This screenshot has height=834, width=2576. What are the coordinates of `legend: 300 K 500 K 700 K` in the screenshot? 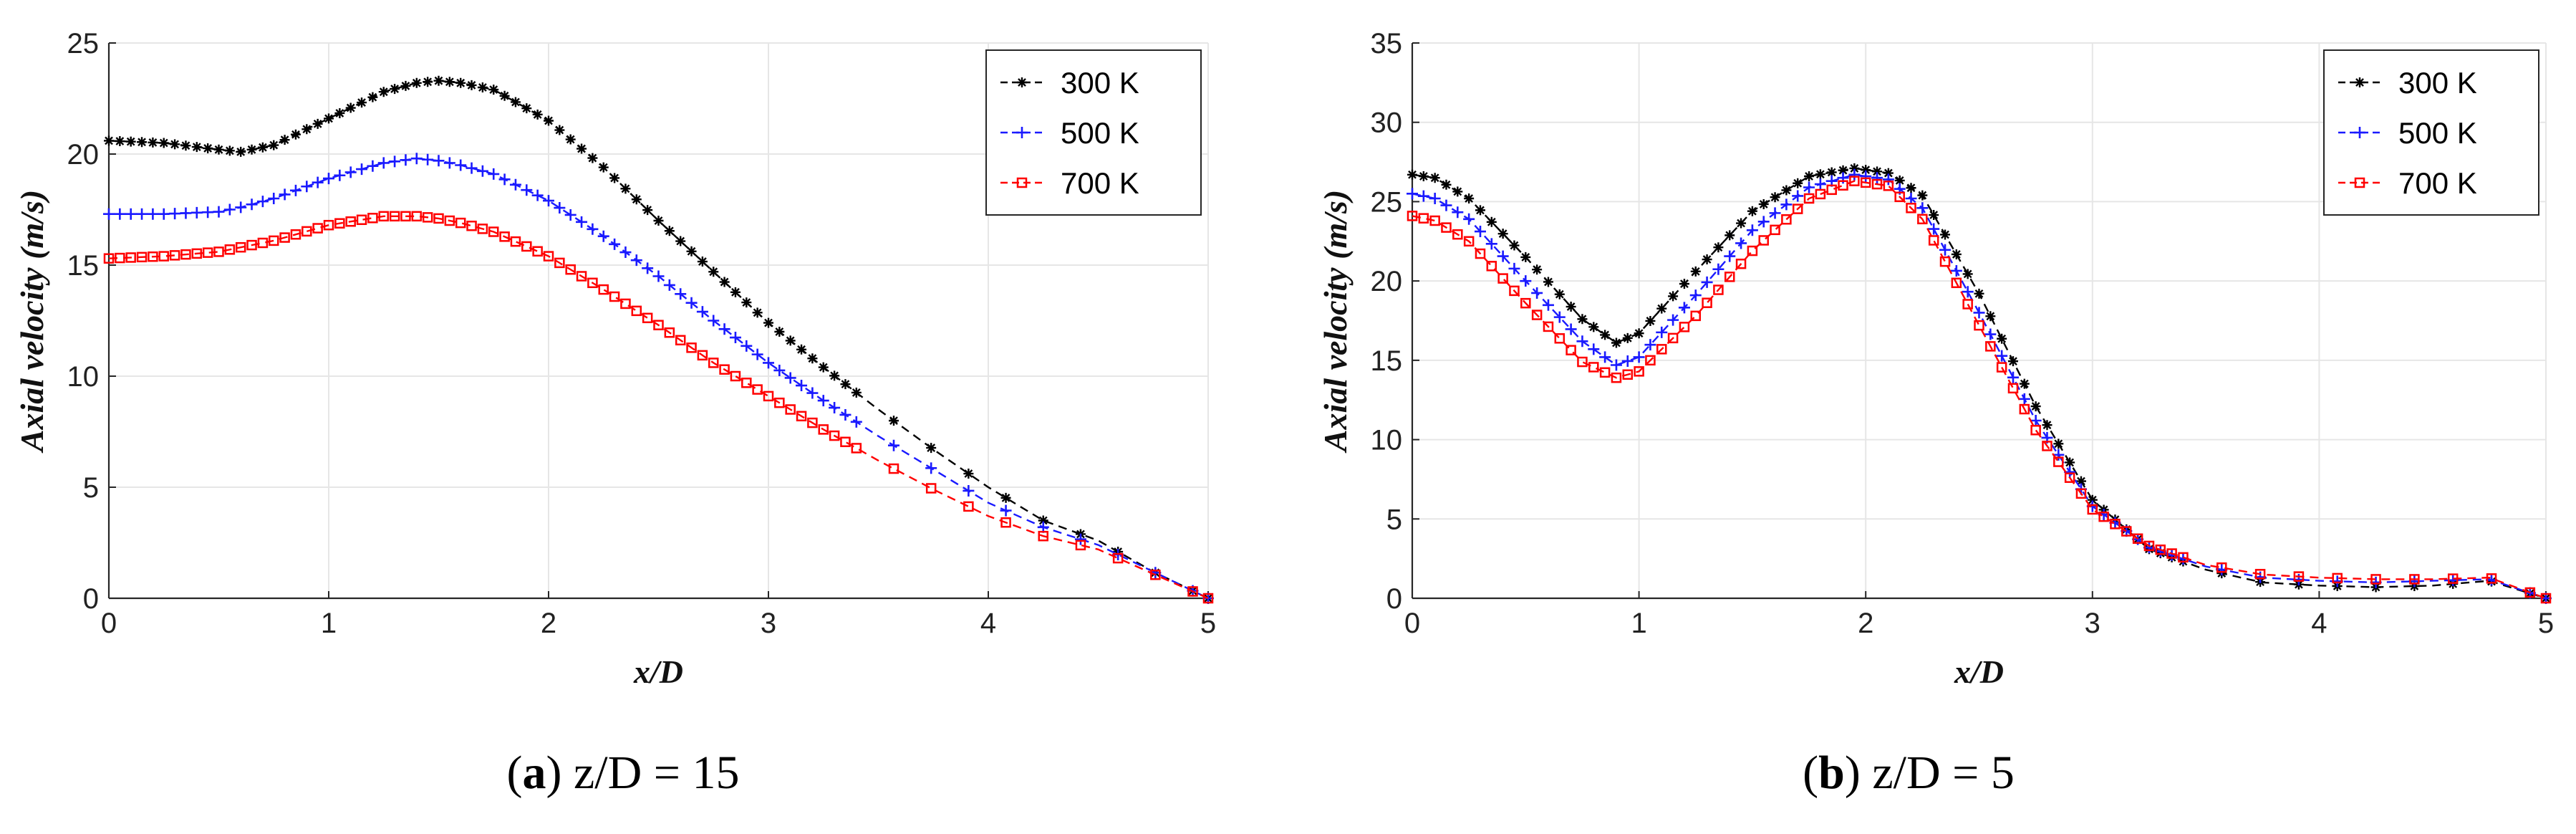 It's located at (2431, 132).